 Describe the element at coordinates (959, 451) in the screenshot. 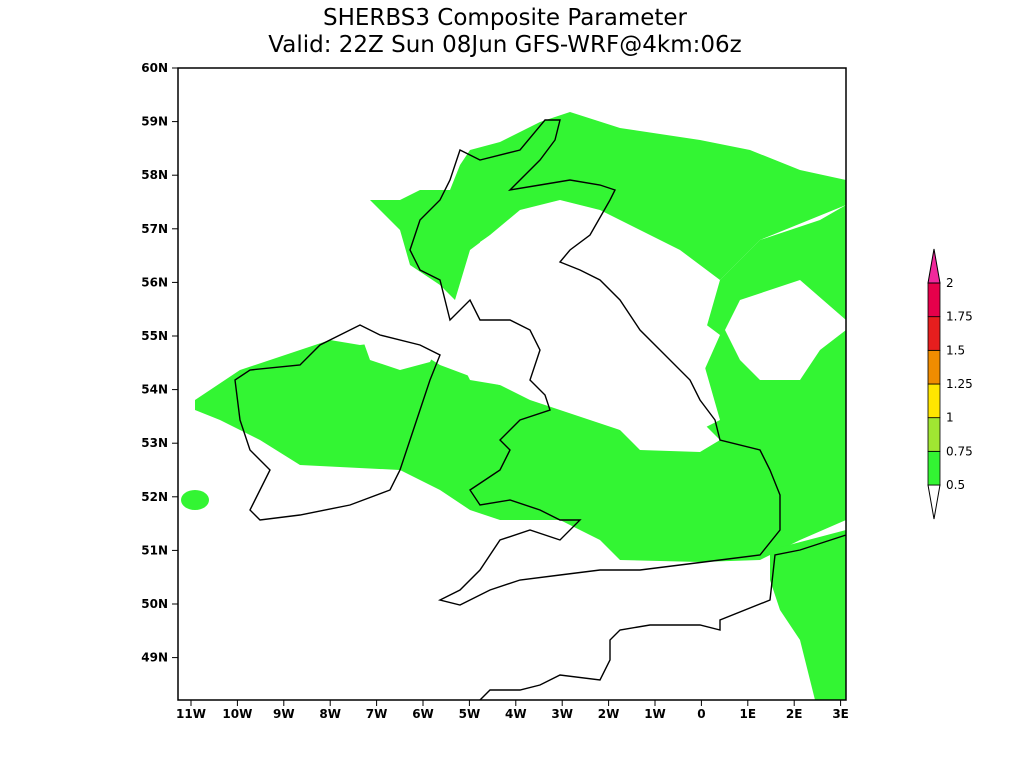

I see `colorbar-label: 0.75` at that location.